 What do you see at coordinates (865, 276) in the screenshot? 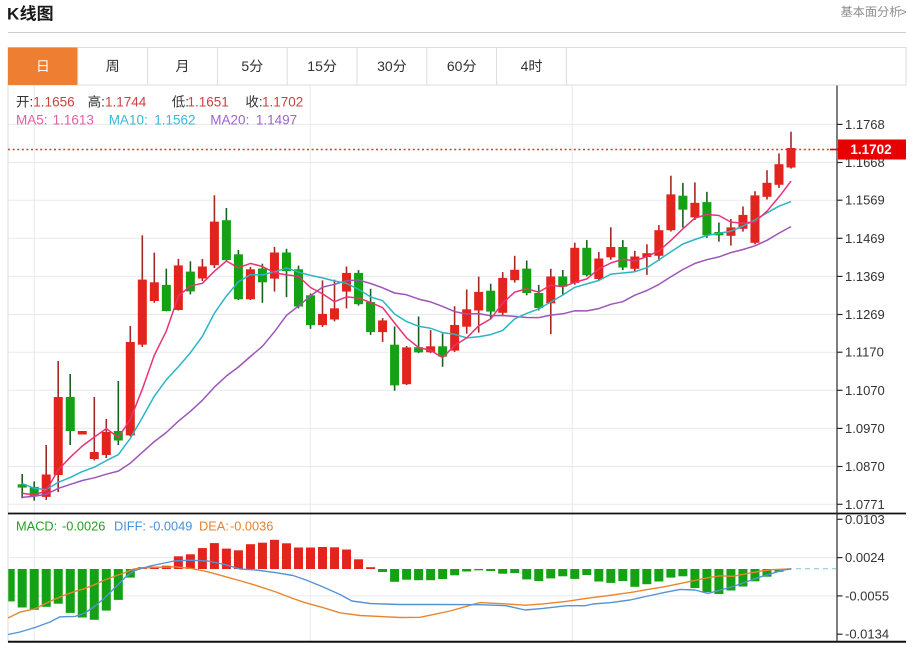
I see `svg-text: 1.1369` at bounding box center [865, 276].